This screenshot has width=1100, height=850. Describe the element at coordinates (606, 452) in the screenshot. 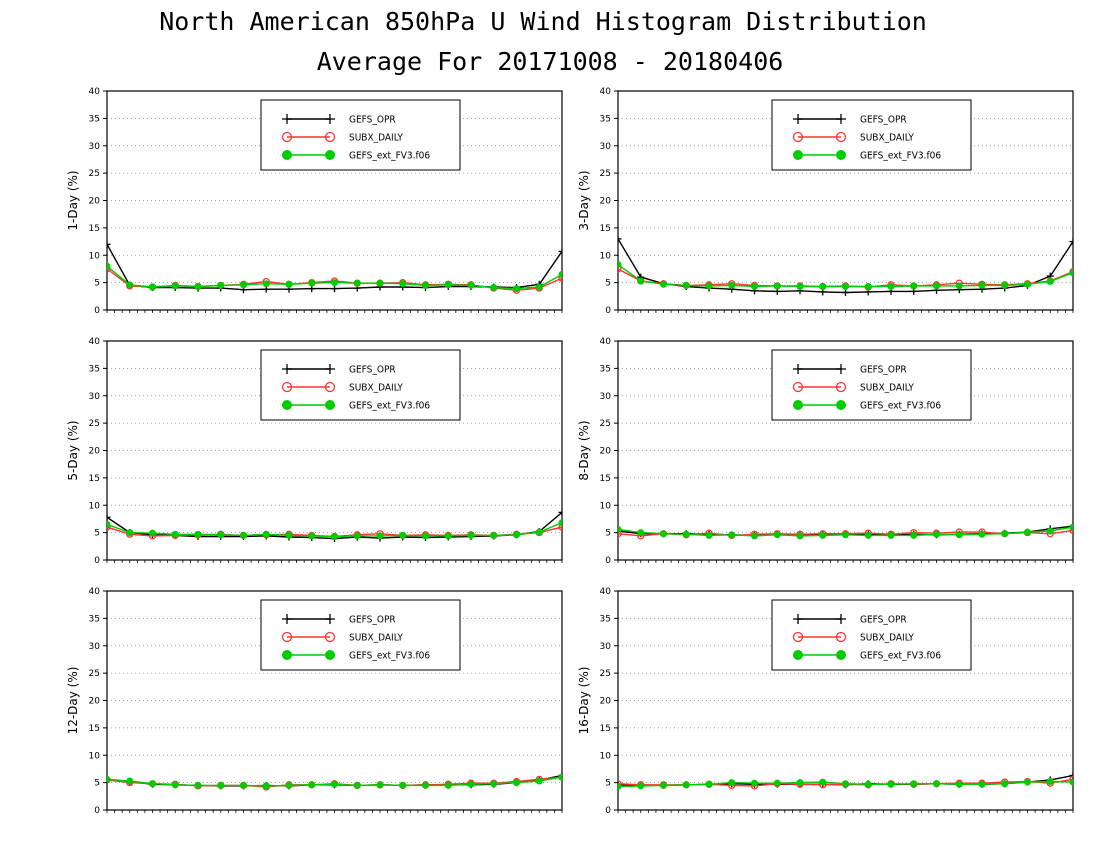

I see `y-tick-label: 20` at that location.